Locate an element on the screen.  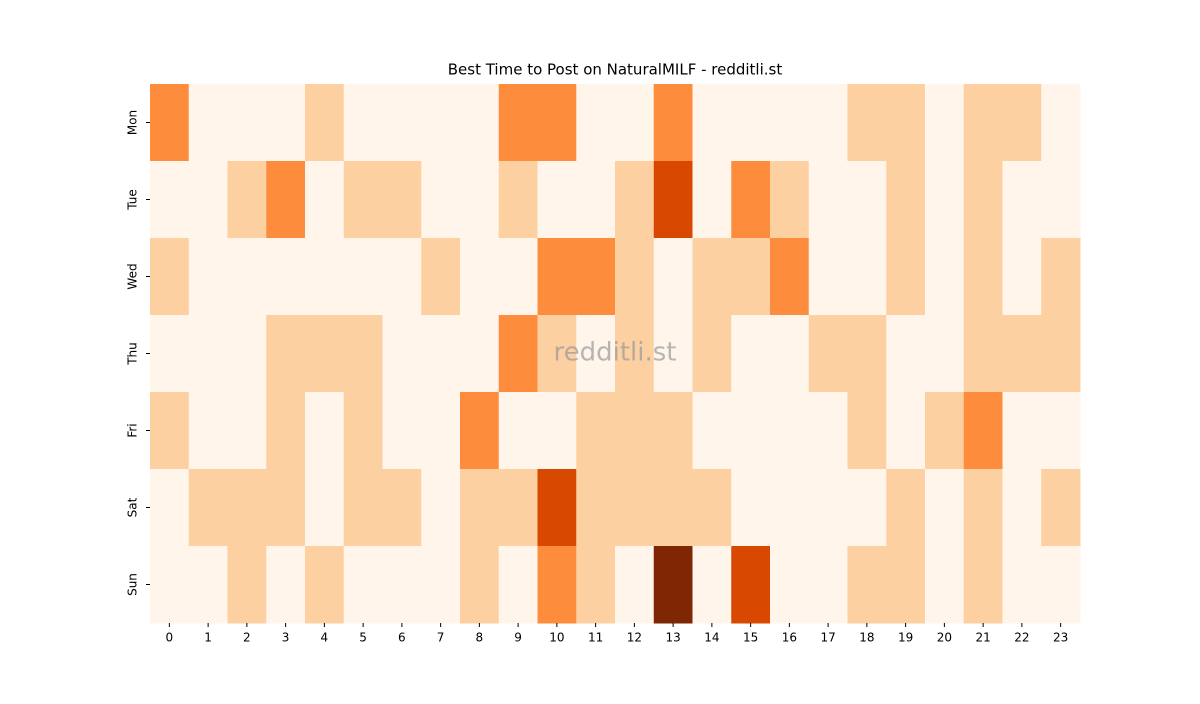
x-tick-label: 8 is located at coordinates (480, 638).